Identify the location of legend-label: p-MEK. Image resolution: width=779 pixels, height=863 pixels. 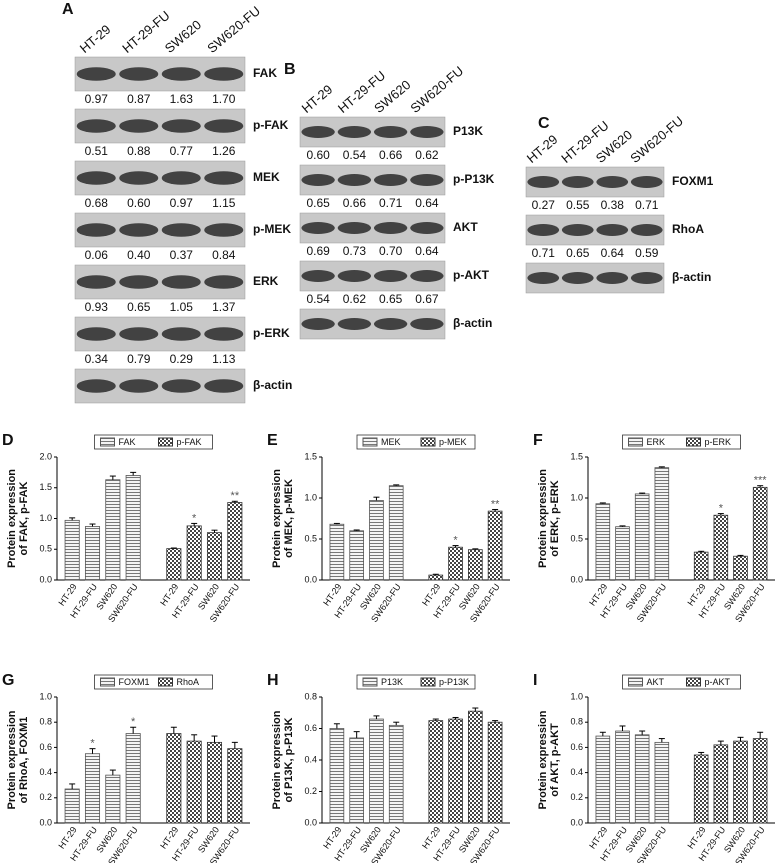
(453, 442).